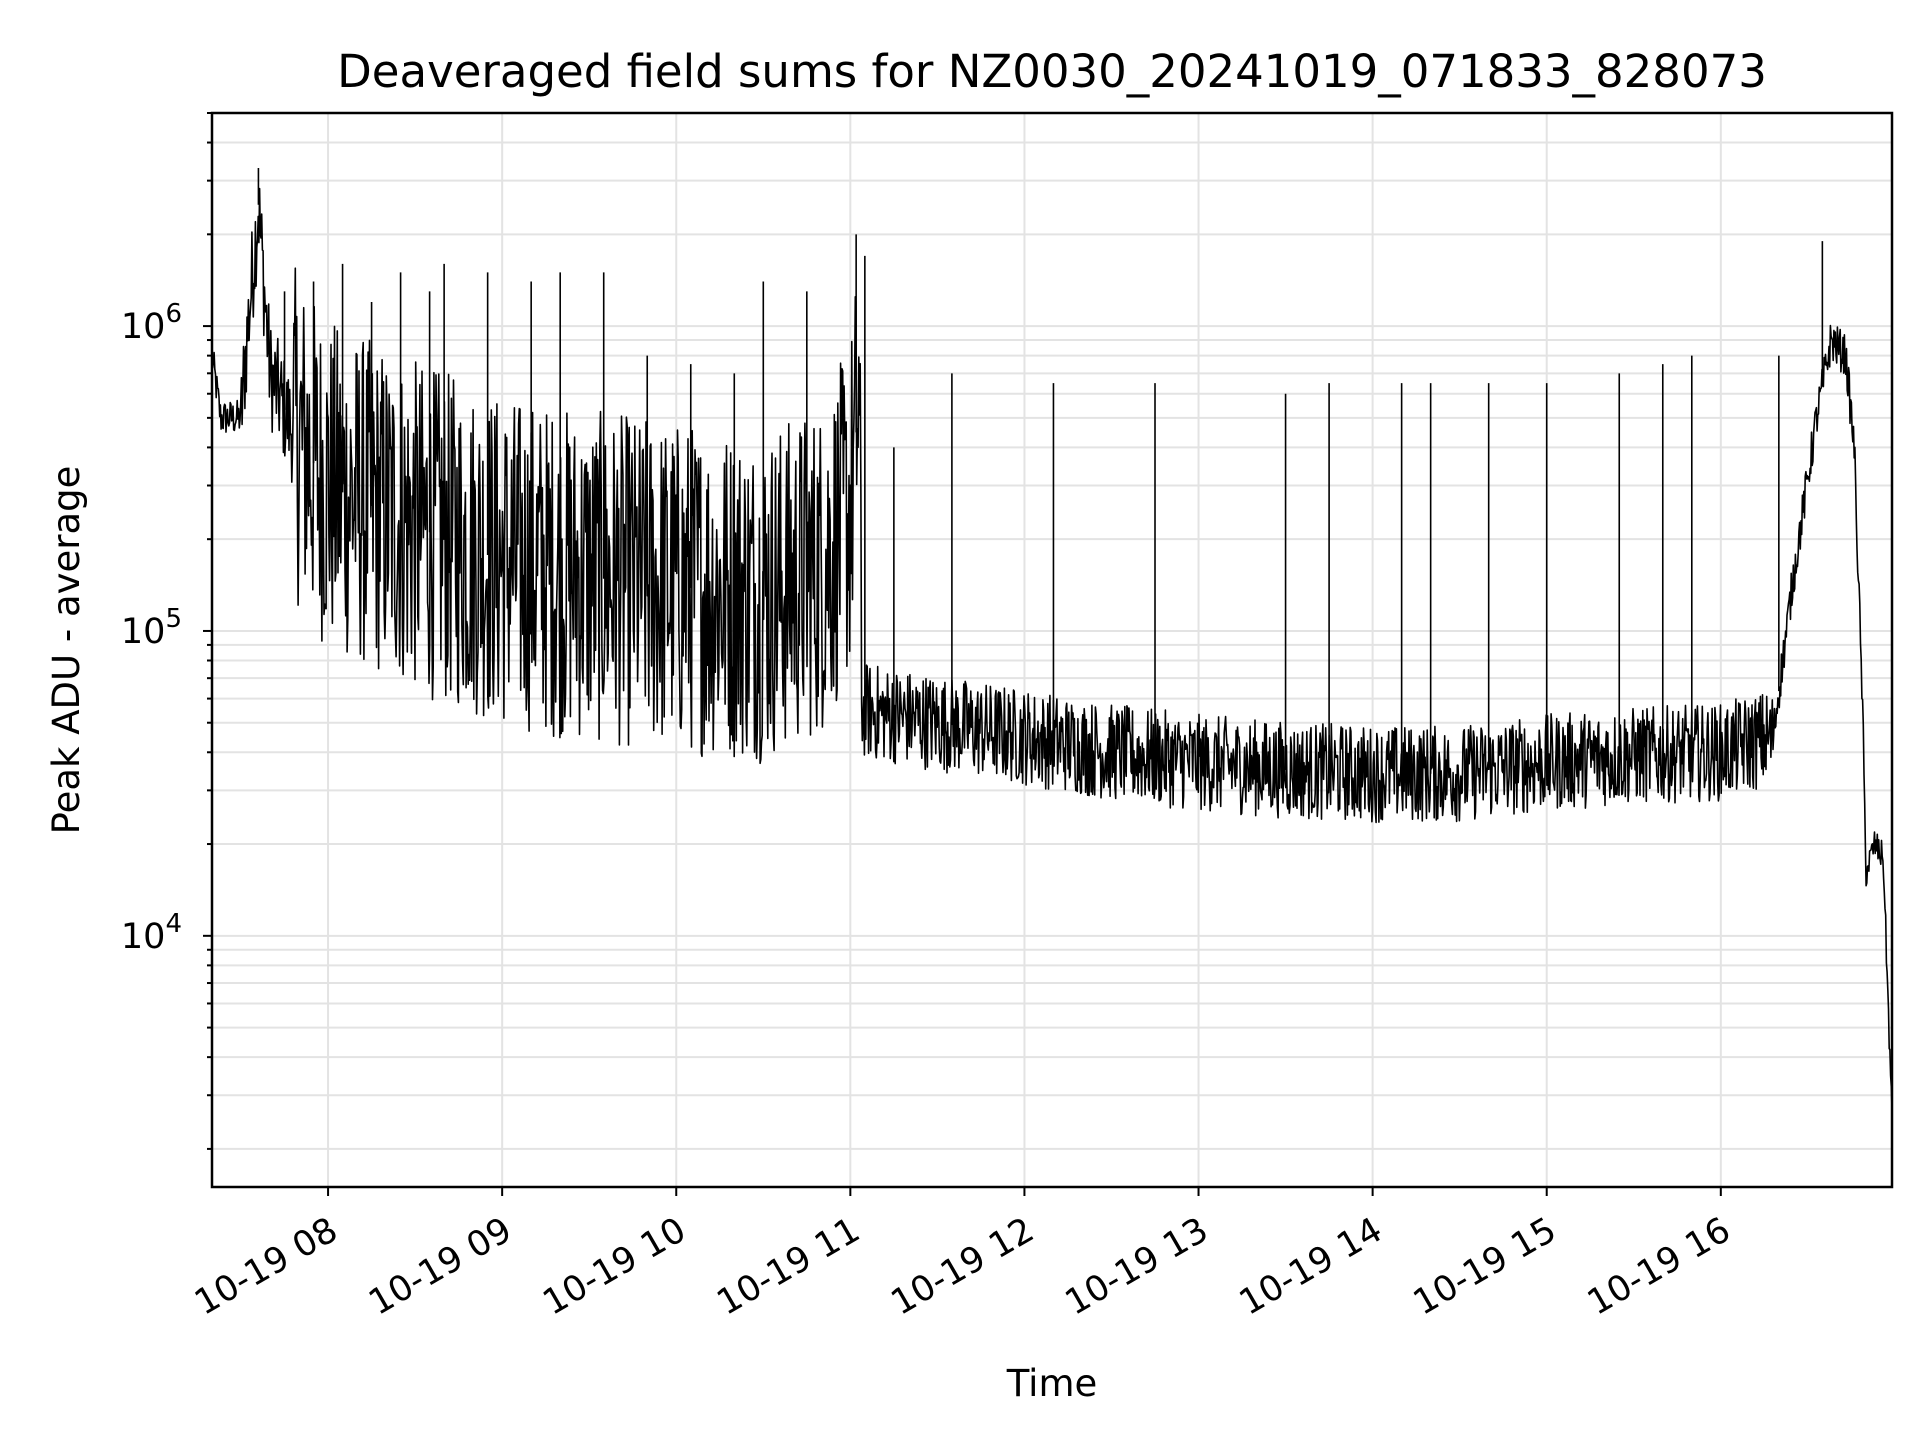  Describe the element at coordinates (151, 628) in the screenshot. I see `y-tick-label: 10⁵` at that location.